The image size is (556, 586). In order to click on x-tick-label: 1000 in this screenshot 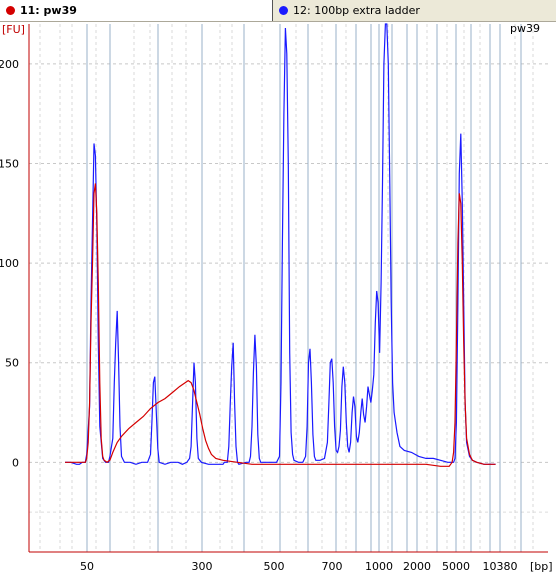, I will do `click(379, 566)`.